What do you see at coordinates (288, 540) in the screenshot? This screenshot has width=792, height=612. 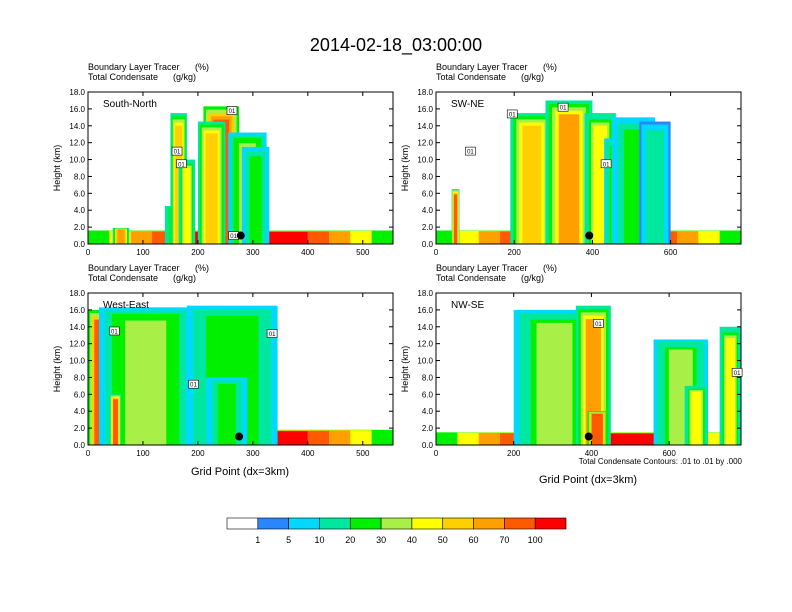 I see `colorbar-label: 5` at bounding box center [288, 540].